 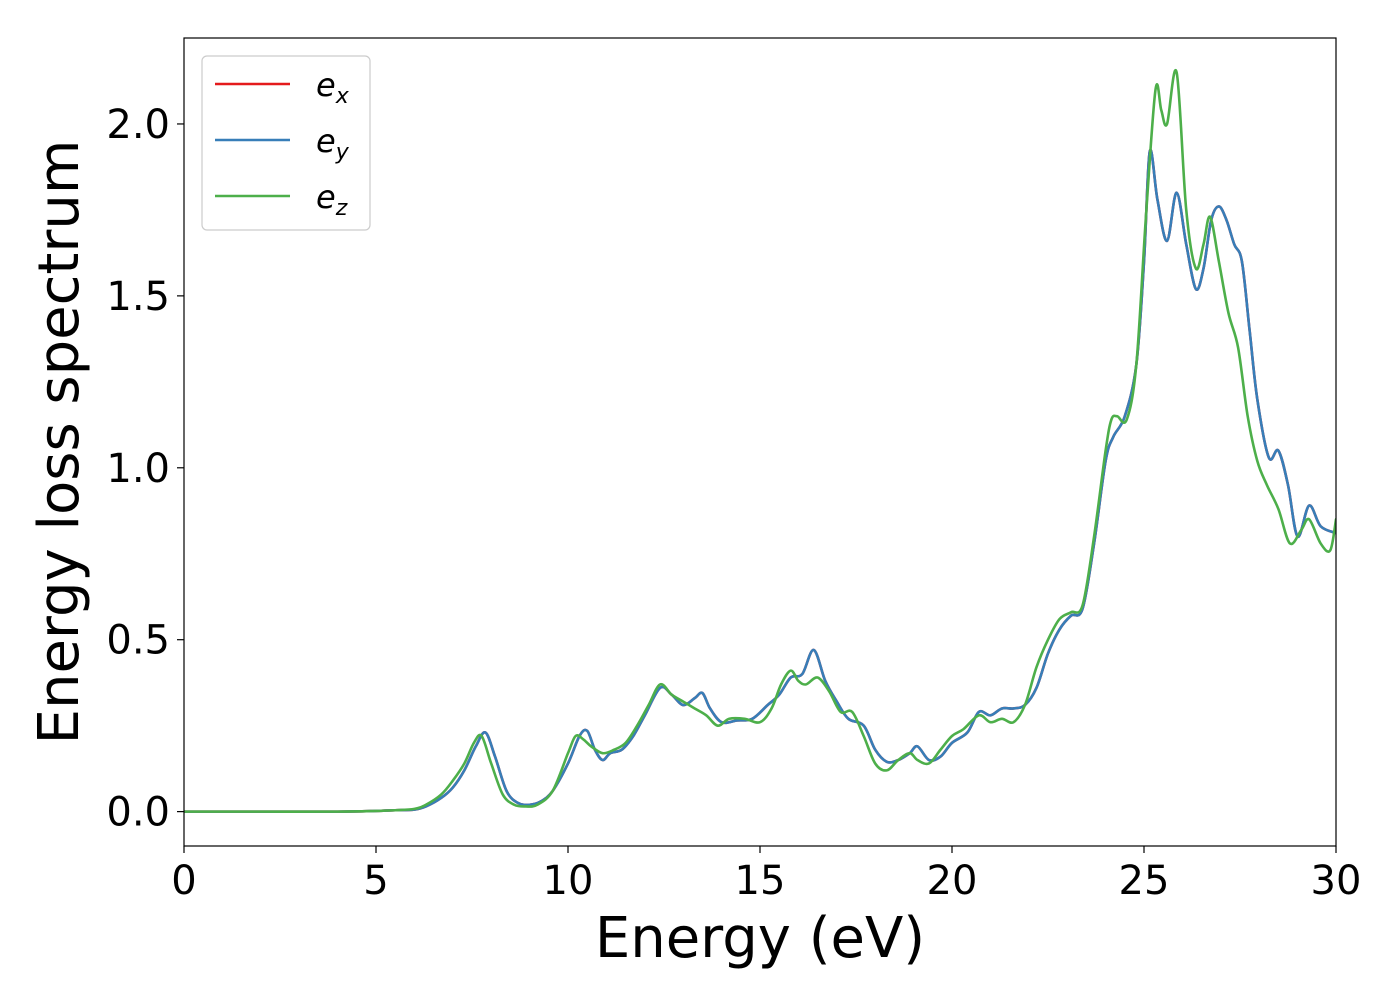 What do you see at coordinates (375, 881) in the screenshot?
I see `x-tick-label: 5` at bounding box center [375, 881].